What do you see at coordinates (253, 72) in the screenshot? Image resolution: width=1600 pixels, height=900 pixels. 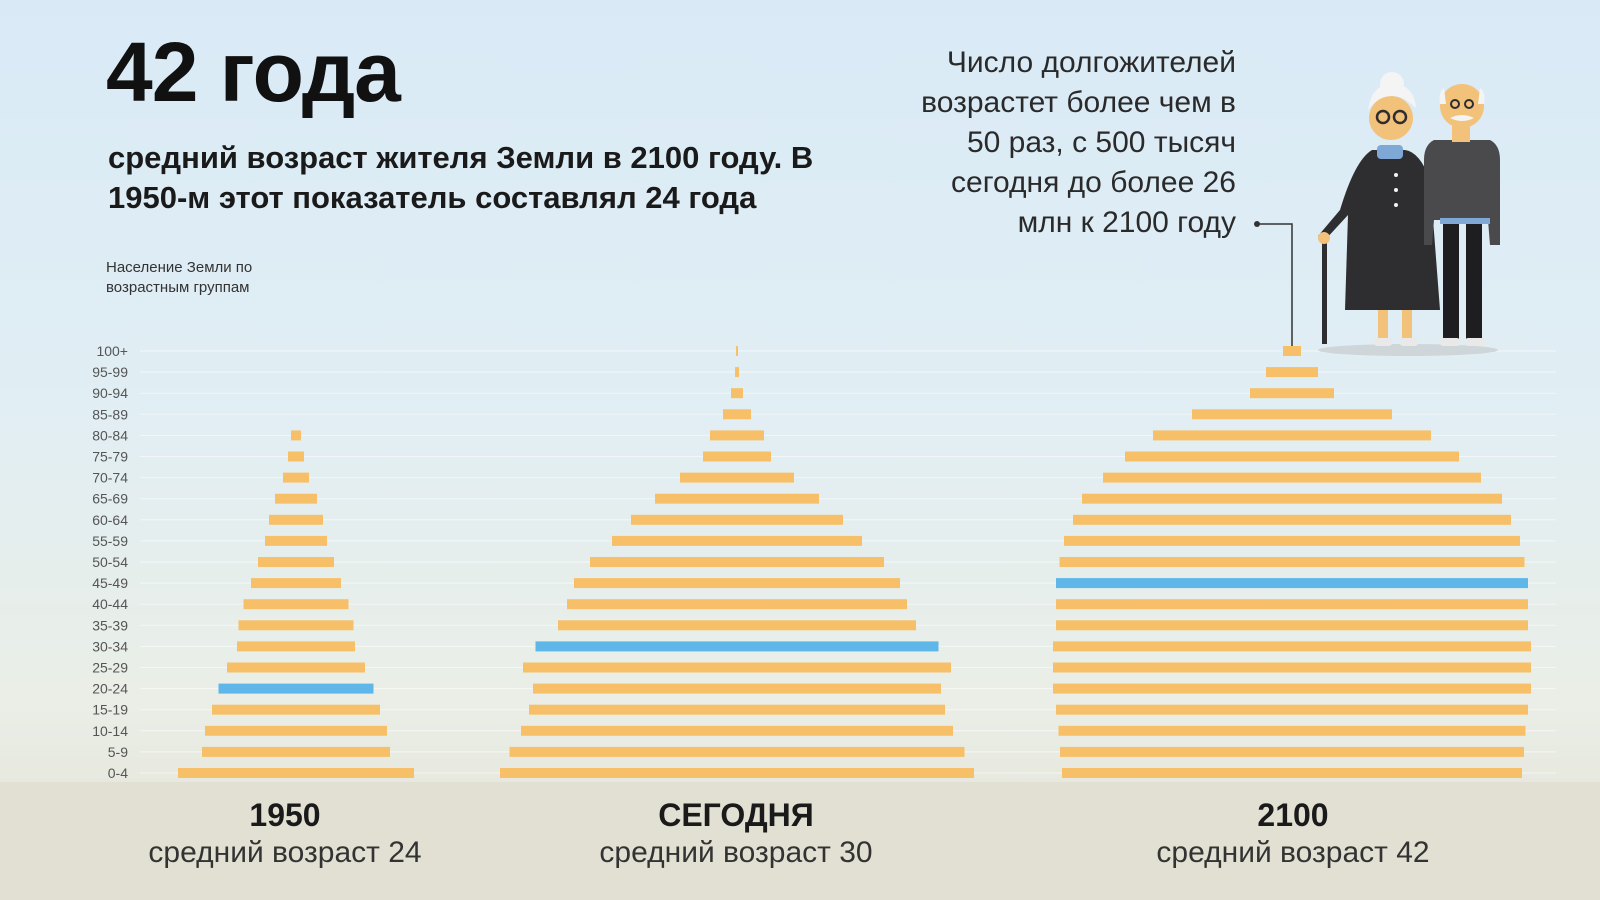 I see `headline: 42 года` at bounding box center [253, 72].